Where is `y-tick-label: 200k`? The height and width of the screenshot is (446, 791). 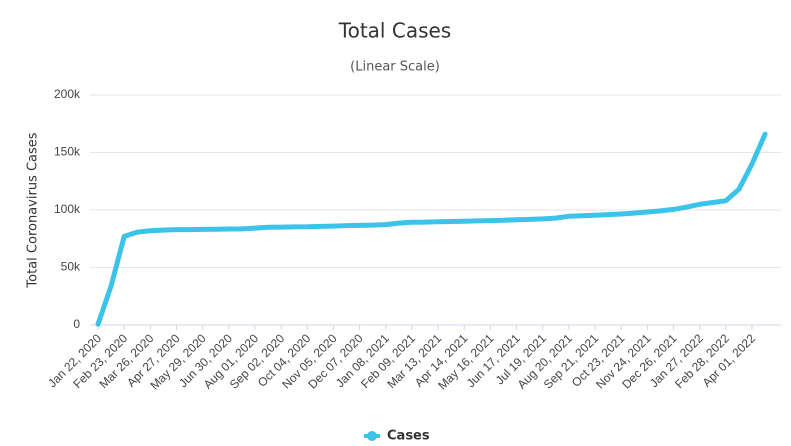 y-tick-label: 200k is located at coordinates (67, 94).